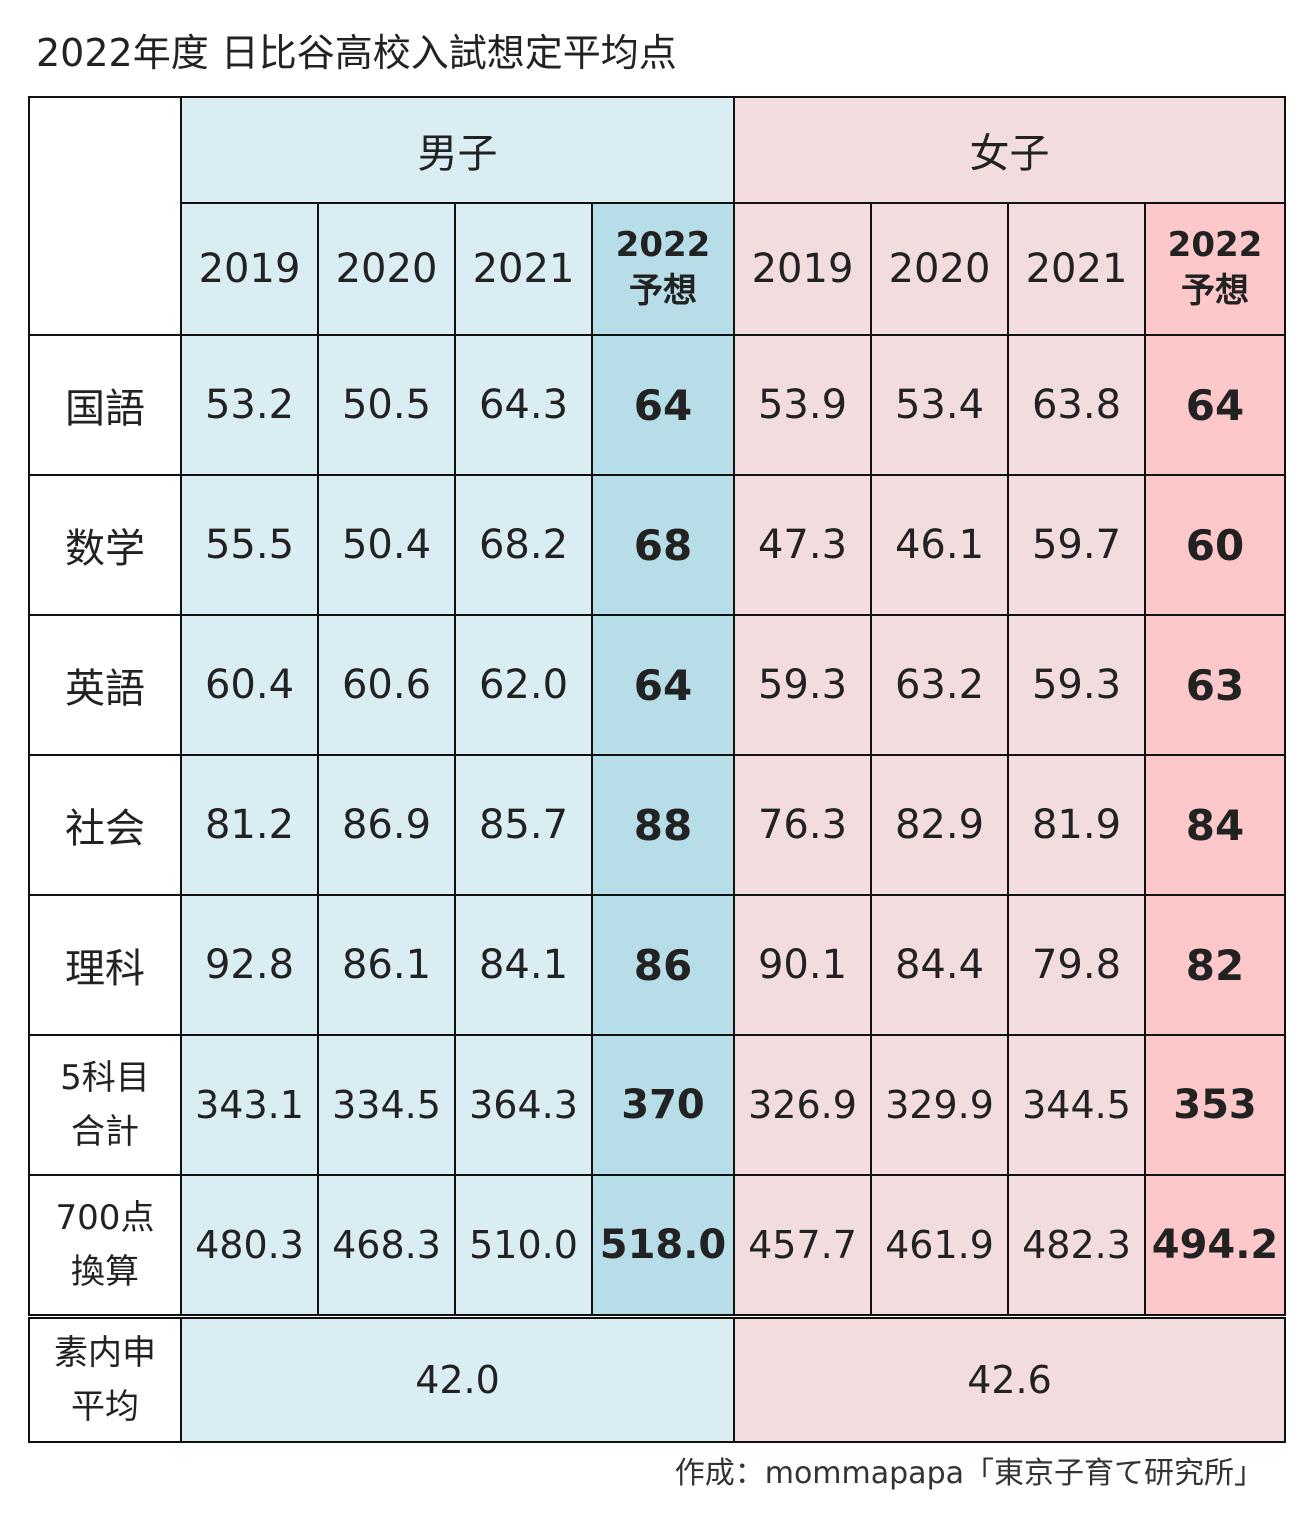  Describe the element at coordinates (386, 405) in the screenshot. I see `value-cell: 50.5` at that location.